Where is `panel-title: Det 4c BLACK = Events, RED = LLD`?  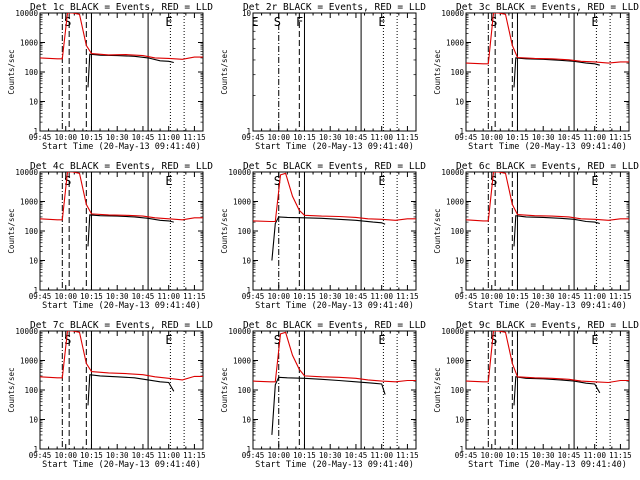
panel-title: Det 4c BLACK = Events, RED = LLD is located at coordinates (121, 166).